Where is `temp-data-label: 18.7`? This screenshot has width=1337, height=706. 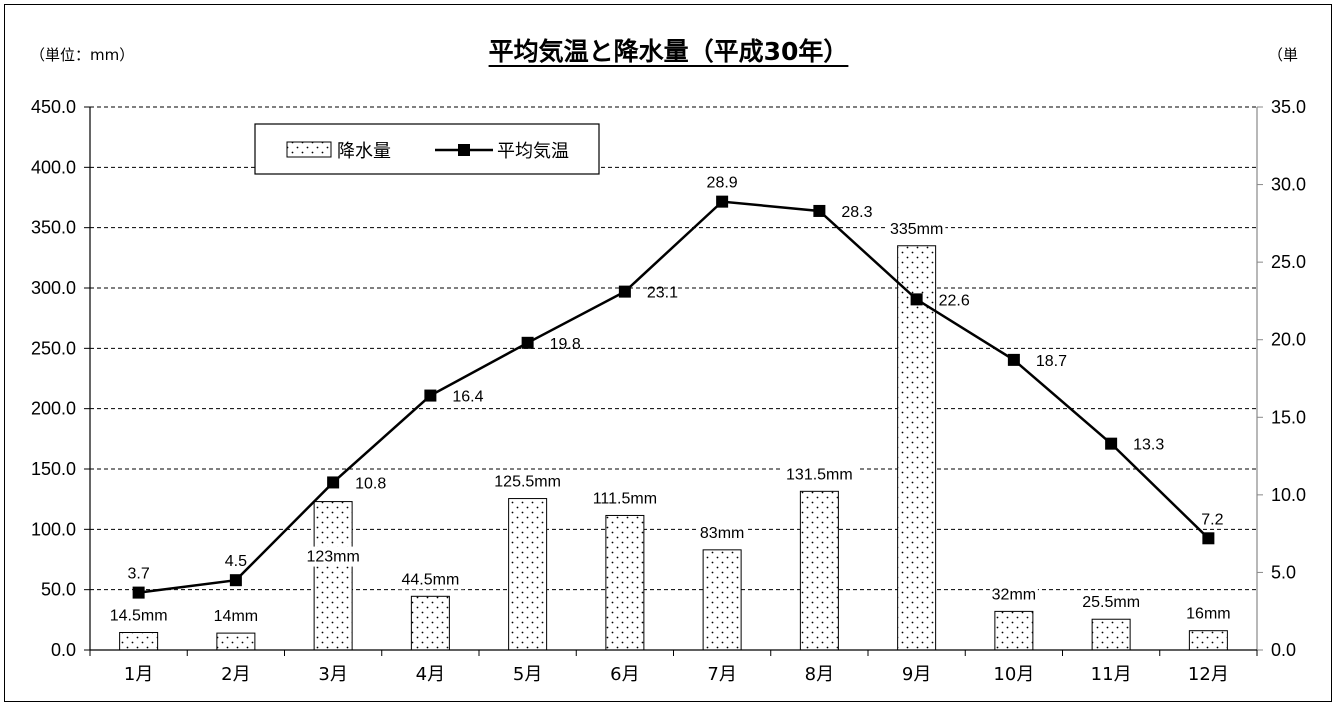 temp-data-label: 18.7 is located at coordinates (1051, 361).